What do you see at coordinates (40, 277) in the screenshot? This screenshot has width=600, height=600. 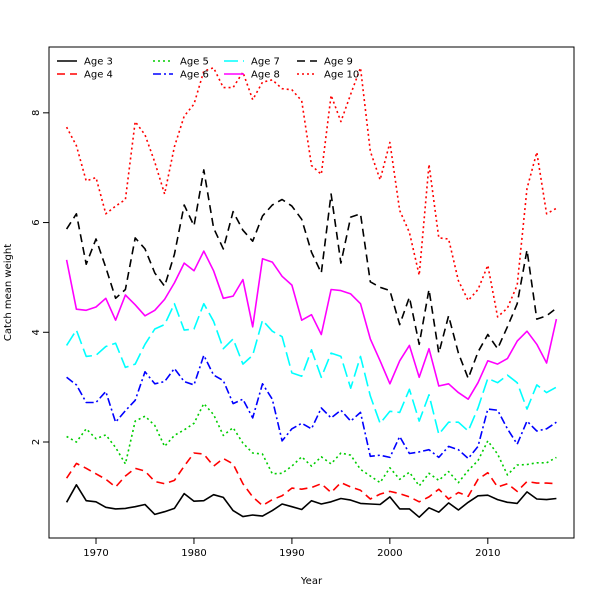 I see `y-axis: 2 4 6 8` at bounding box center [40, 277].